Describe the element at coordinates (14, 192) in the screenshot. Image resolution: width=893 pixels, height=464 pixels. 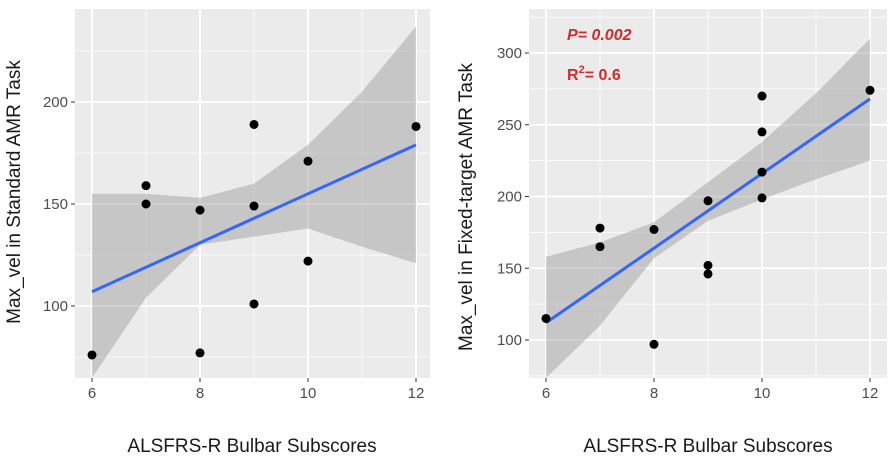
I see `y-axis-title: Max_vel in Standard AMR Task` at that location.